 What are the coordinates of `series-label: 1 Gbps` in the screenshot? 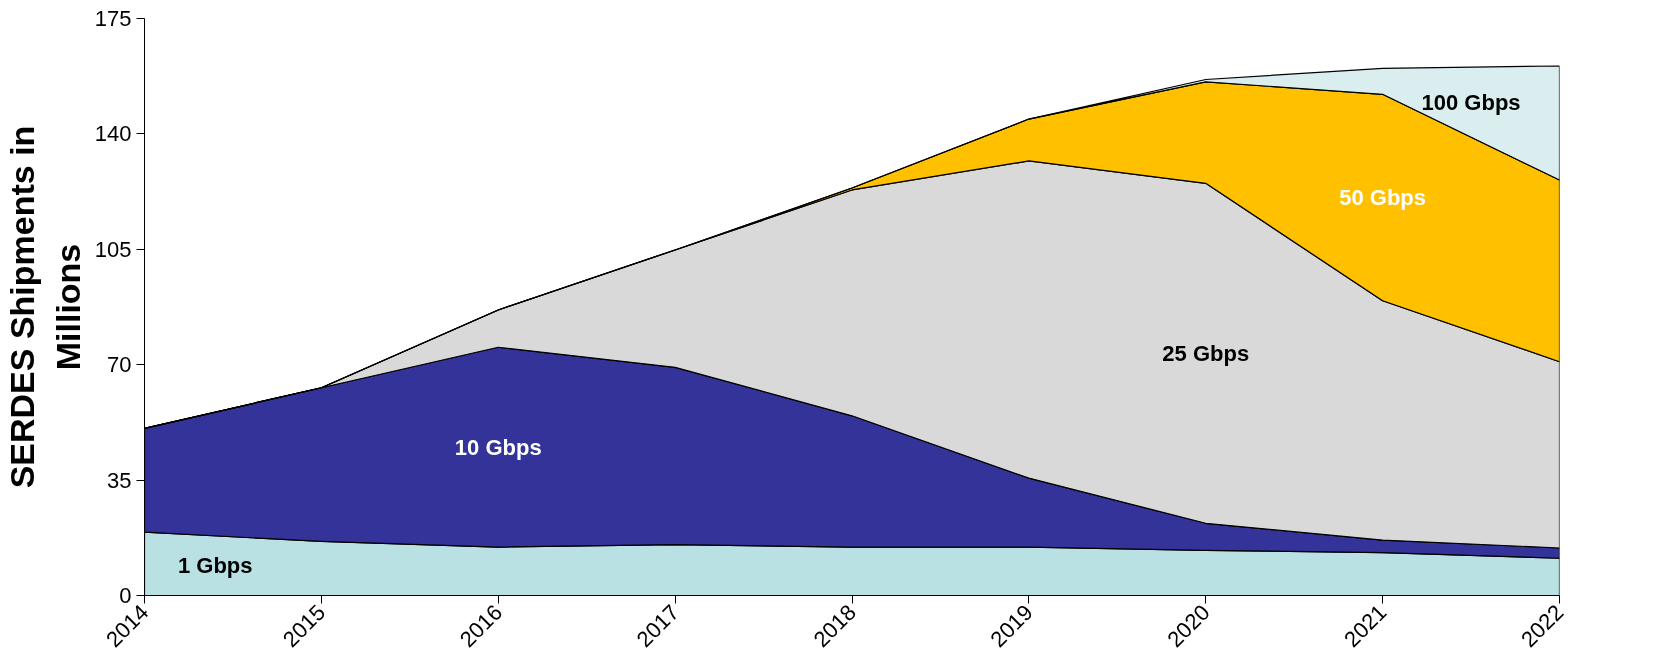 It's located at (215, 566).